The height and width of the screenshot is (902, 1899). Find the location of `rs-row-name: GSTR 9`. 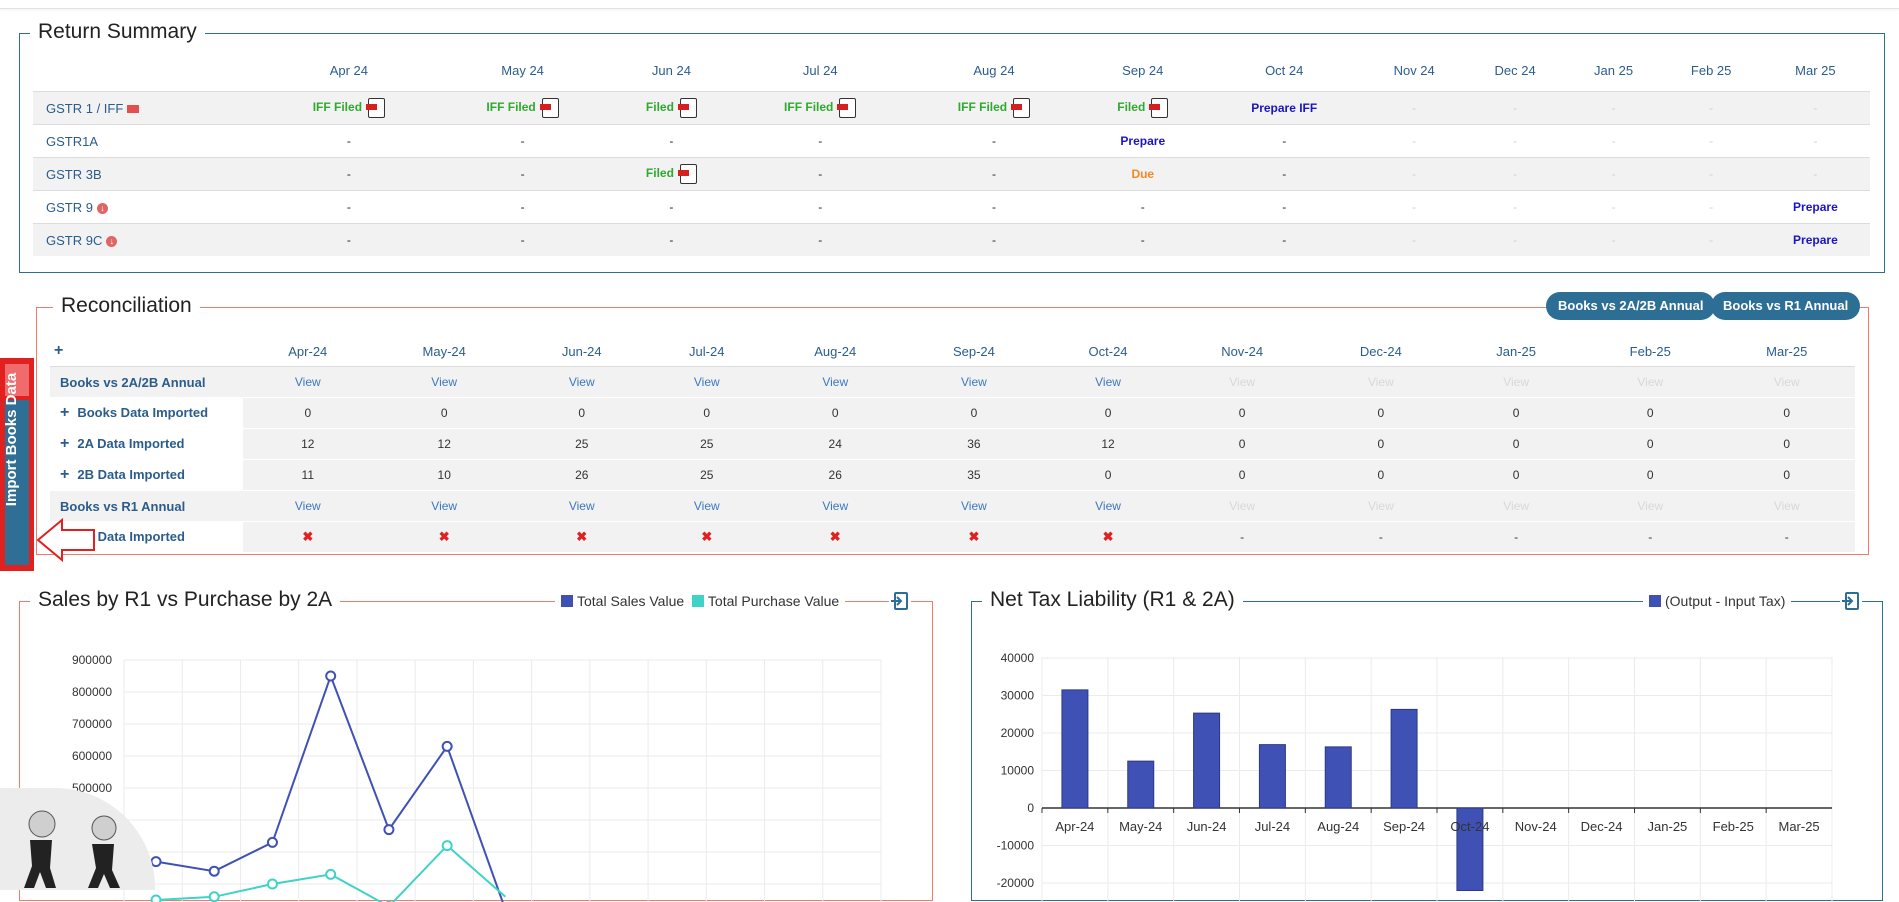

rs-row-name: GSTR 9 is located at coordinates (69, 207).